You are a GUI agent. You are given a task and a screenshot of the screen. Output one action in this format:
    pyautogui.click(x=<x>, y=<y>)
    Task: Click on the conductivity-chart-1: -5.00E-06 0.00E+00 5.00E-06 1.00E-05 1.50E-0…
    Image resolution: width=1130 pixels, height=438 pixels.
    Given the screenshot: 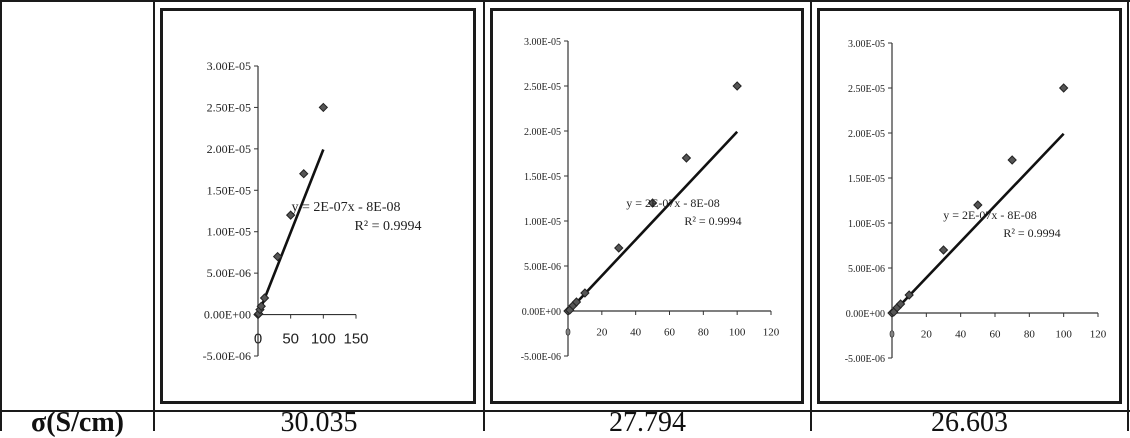 What is the action you would take?
    pyautogui.click(x=312, y=211)
    